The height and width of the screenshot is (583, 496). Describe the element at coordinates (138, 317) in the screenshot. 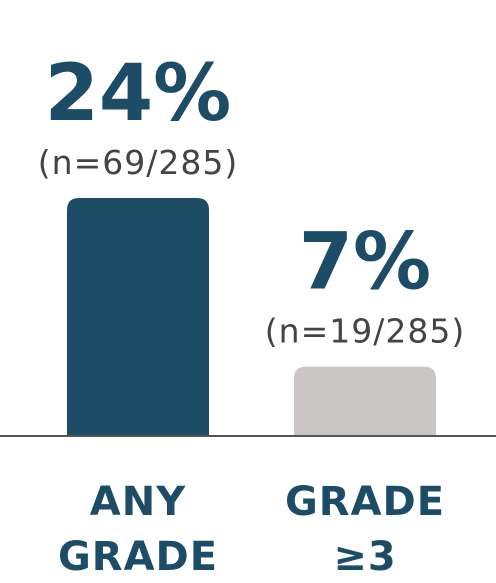

I see `bar-any-grade` at that location.